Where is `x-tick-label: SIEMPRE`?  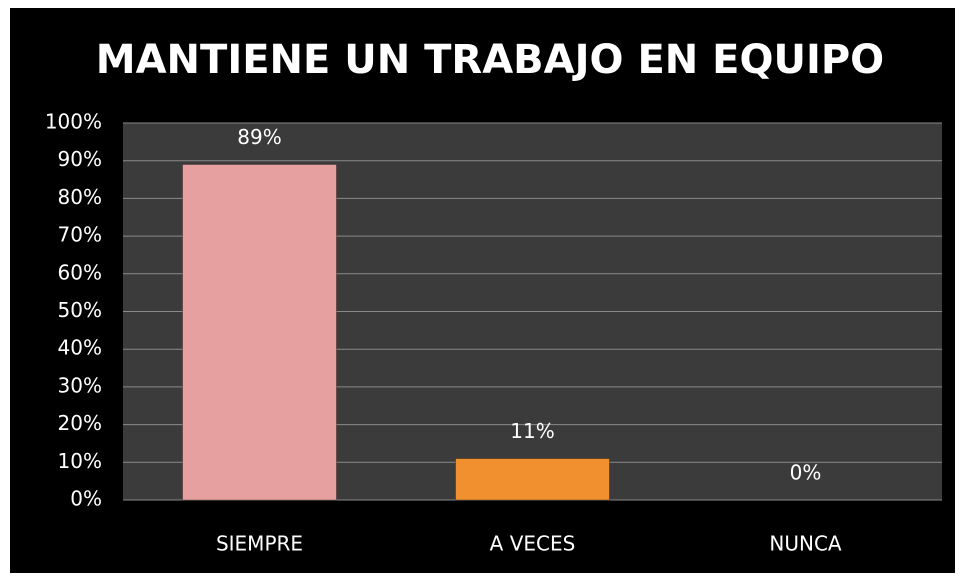 x-tick-label: SIEMPRE is located at coordinates (259, 544).